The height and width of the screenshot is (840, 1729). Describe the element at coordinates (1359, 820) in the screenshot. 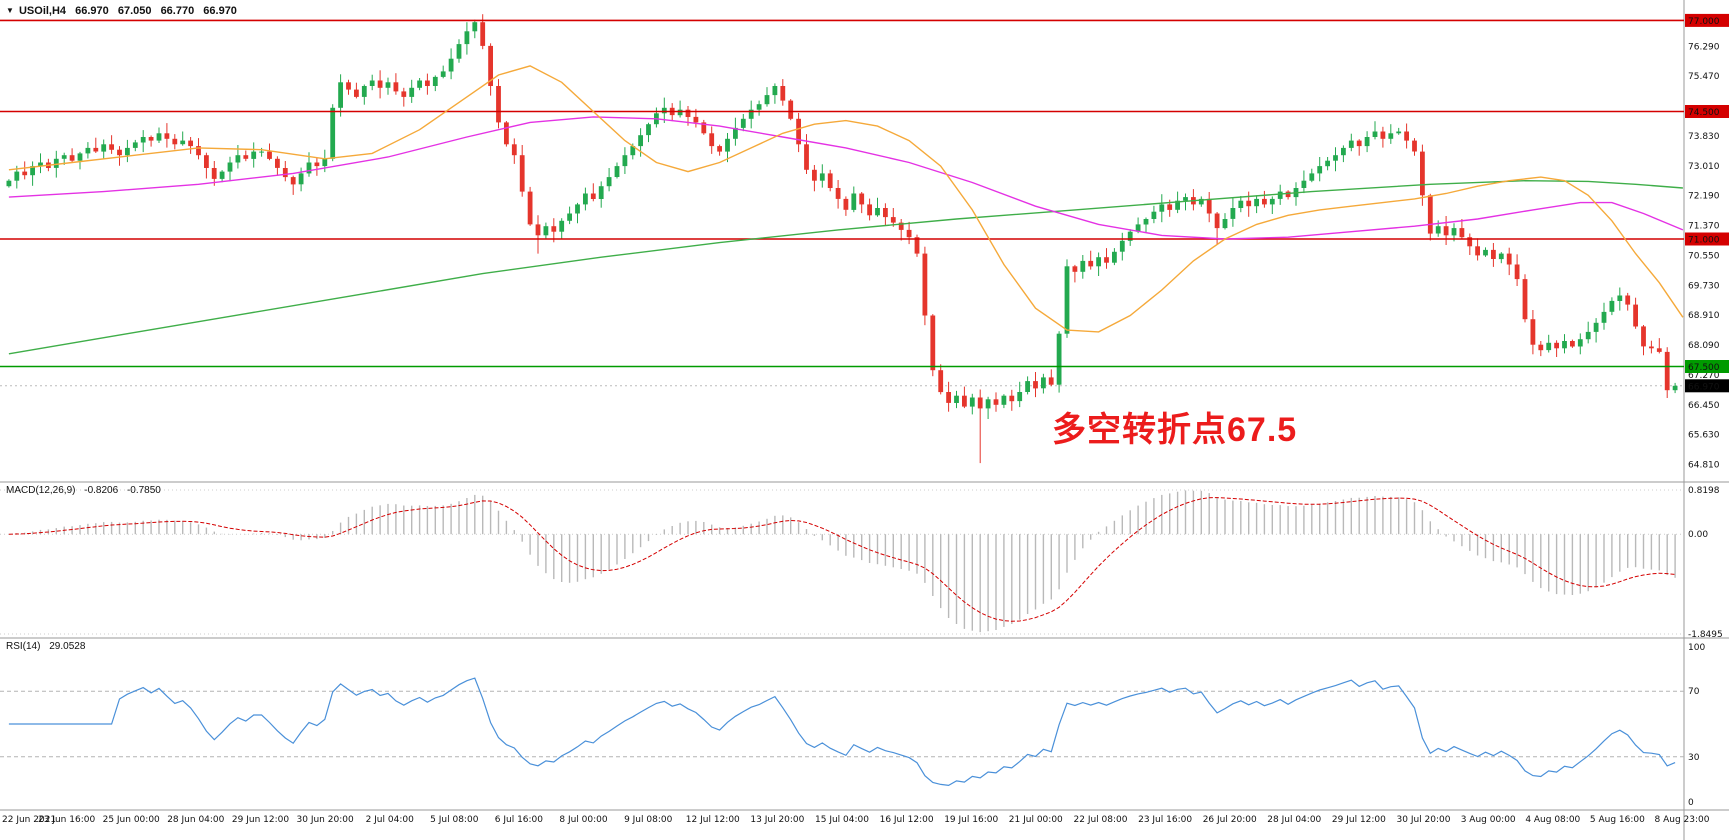

I see `svg-text: 29 Jul 12:00` at that location.